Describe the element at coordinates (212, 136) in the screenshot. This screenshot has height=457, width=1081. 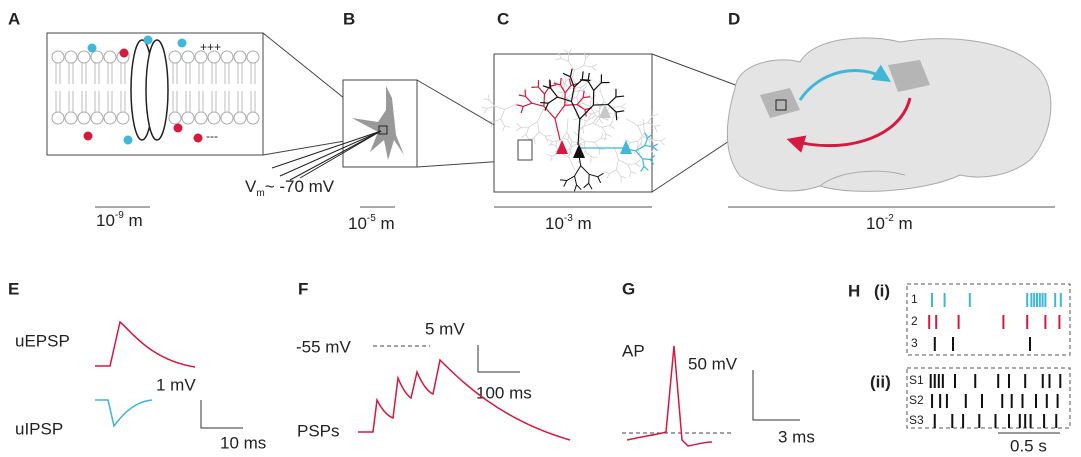
I see `charge-label: ---` at that location.